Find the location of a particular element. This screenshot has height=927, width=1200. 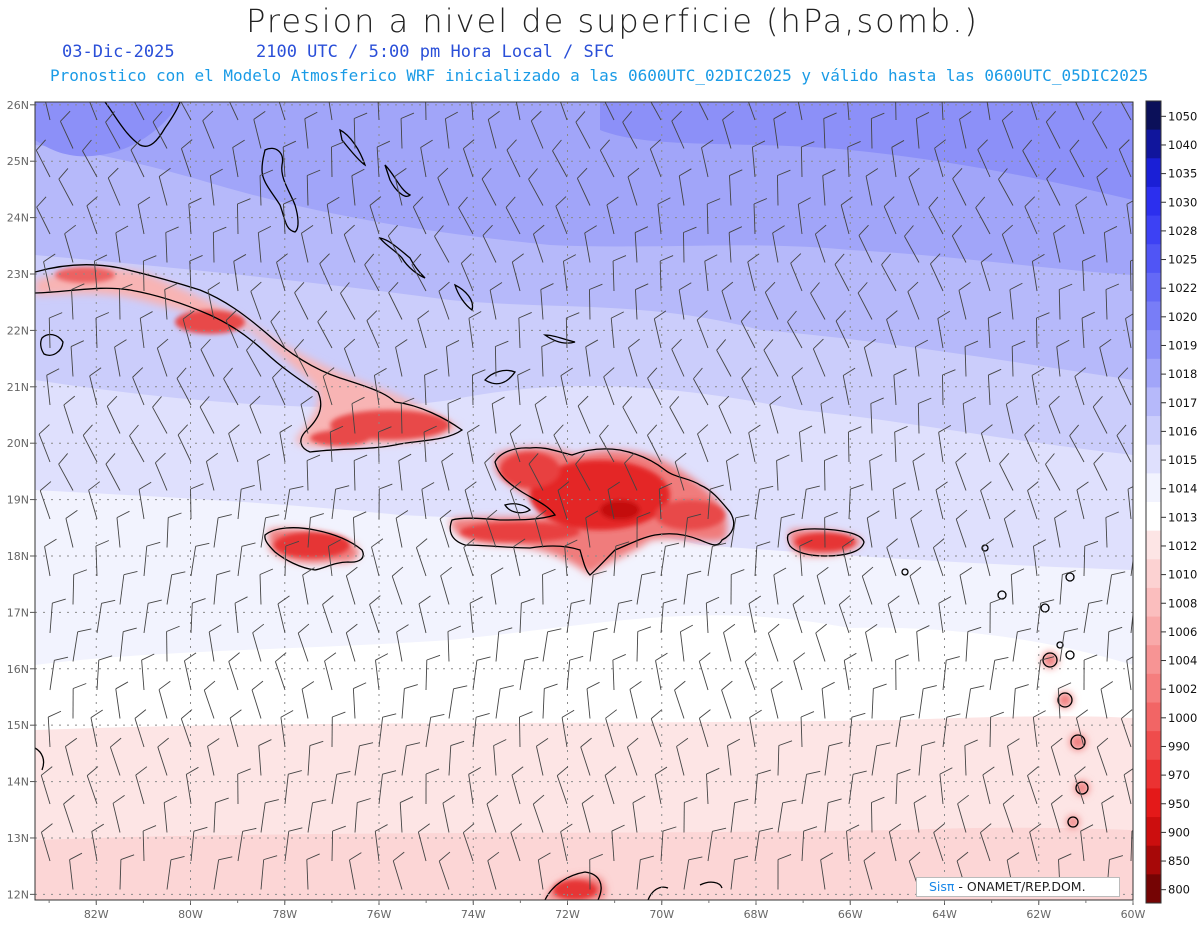

lon-label: 76W is located at coordinates (379, 914).